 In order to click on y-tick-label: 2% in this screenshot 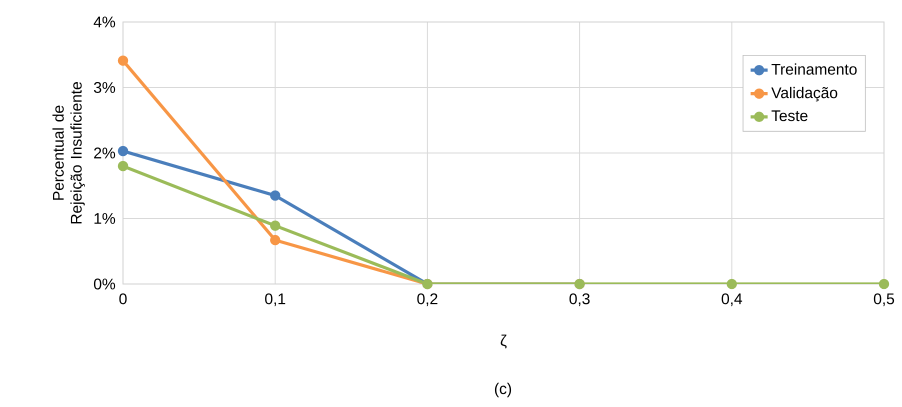, I will do `click(105, 153)`.